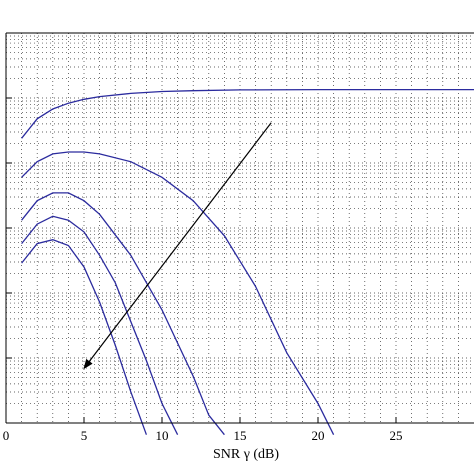 The height and width of the screenshot is (474, 474). Describe the element at coordinates (6, 435) in the screenshot. I see `x-tick-label: 0` at that location.